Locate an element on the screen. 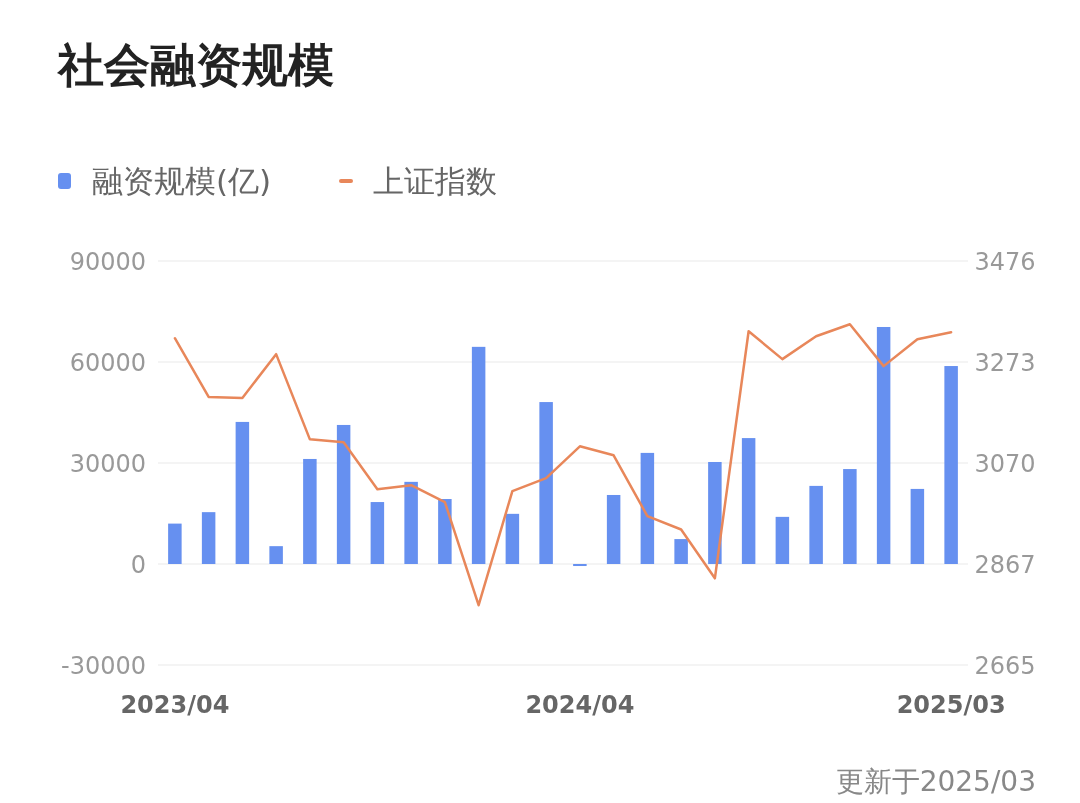  y2-tick-label: 3273 is located at coordinates (1005, 363).